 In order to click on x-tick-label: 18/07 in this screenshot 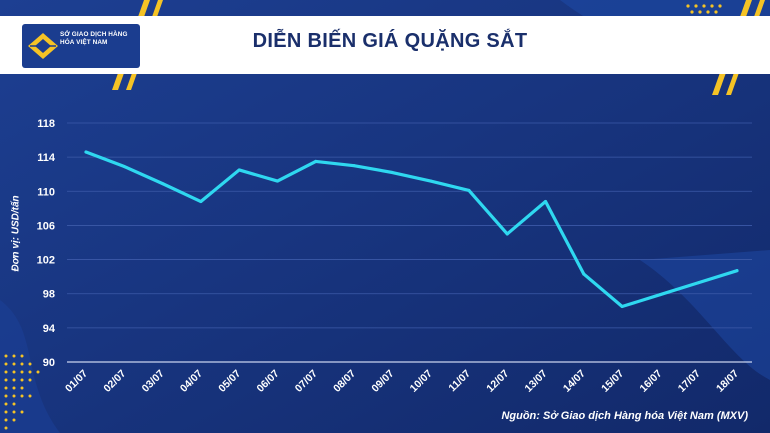, I will do `click(727, 381)`.